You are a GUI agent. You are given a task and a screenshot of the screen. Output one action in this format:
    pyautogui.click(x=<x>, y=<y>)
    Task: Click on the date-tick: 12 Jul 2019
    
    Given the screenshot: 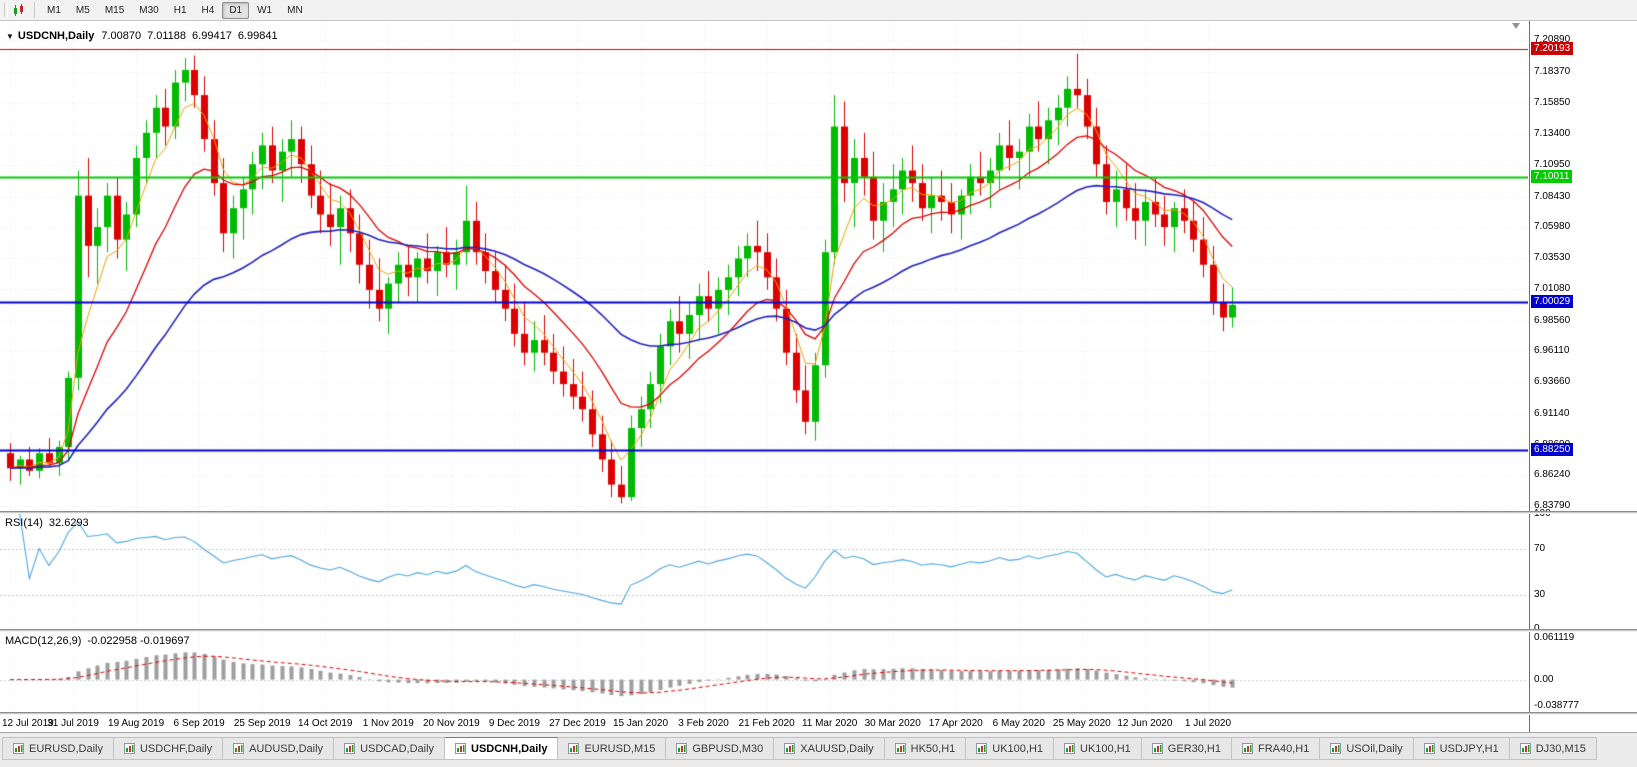 What is the action you would take?
    pyautogui.click(x=28, y=723)
    